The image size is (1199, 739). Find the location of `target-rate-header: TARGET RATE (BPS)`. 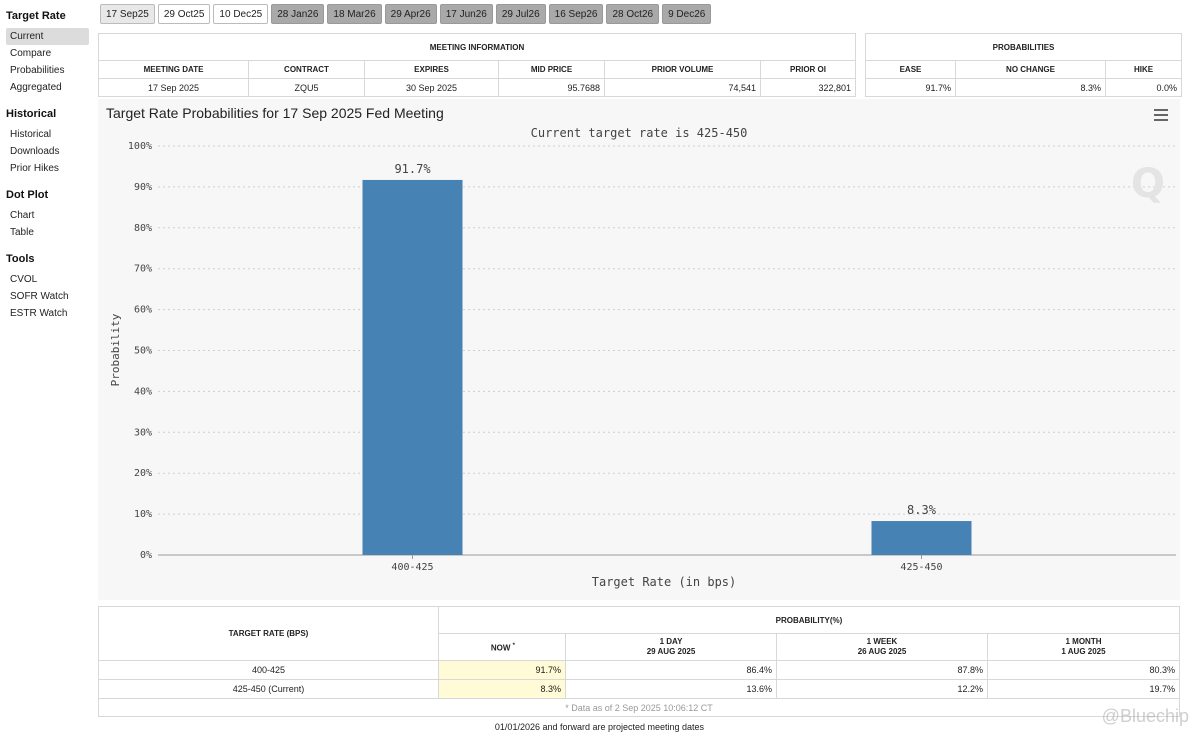

target-rate-header: TARGET RATE (BPS) is located at coordinates (268, 633).